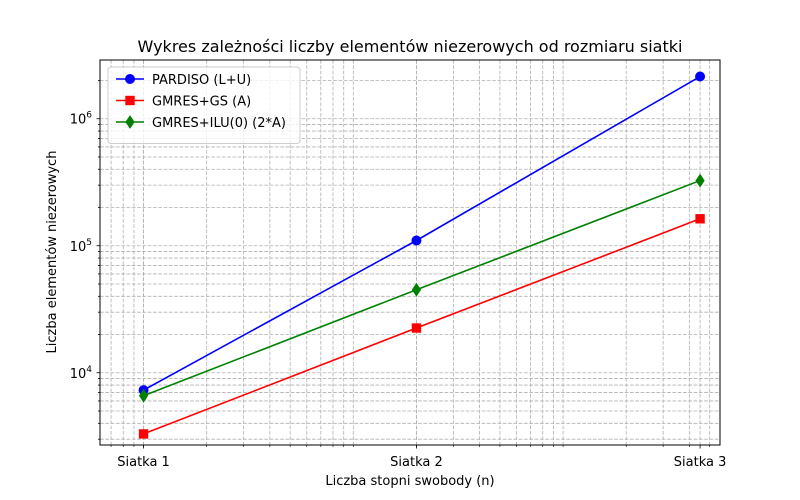  I want to click on x-tick-label: Siatka 3, so click(700, 462).